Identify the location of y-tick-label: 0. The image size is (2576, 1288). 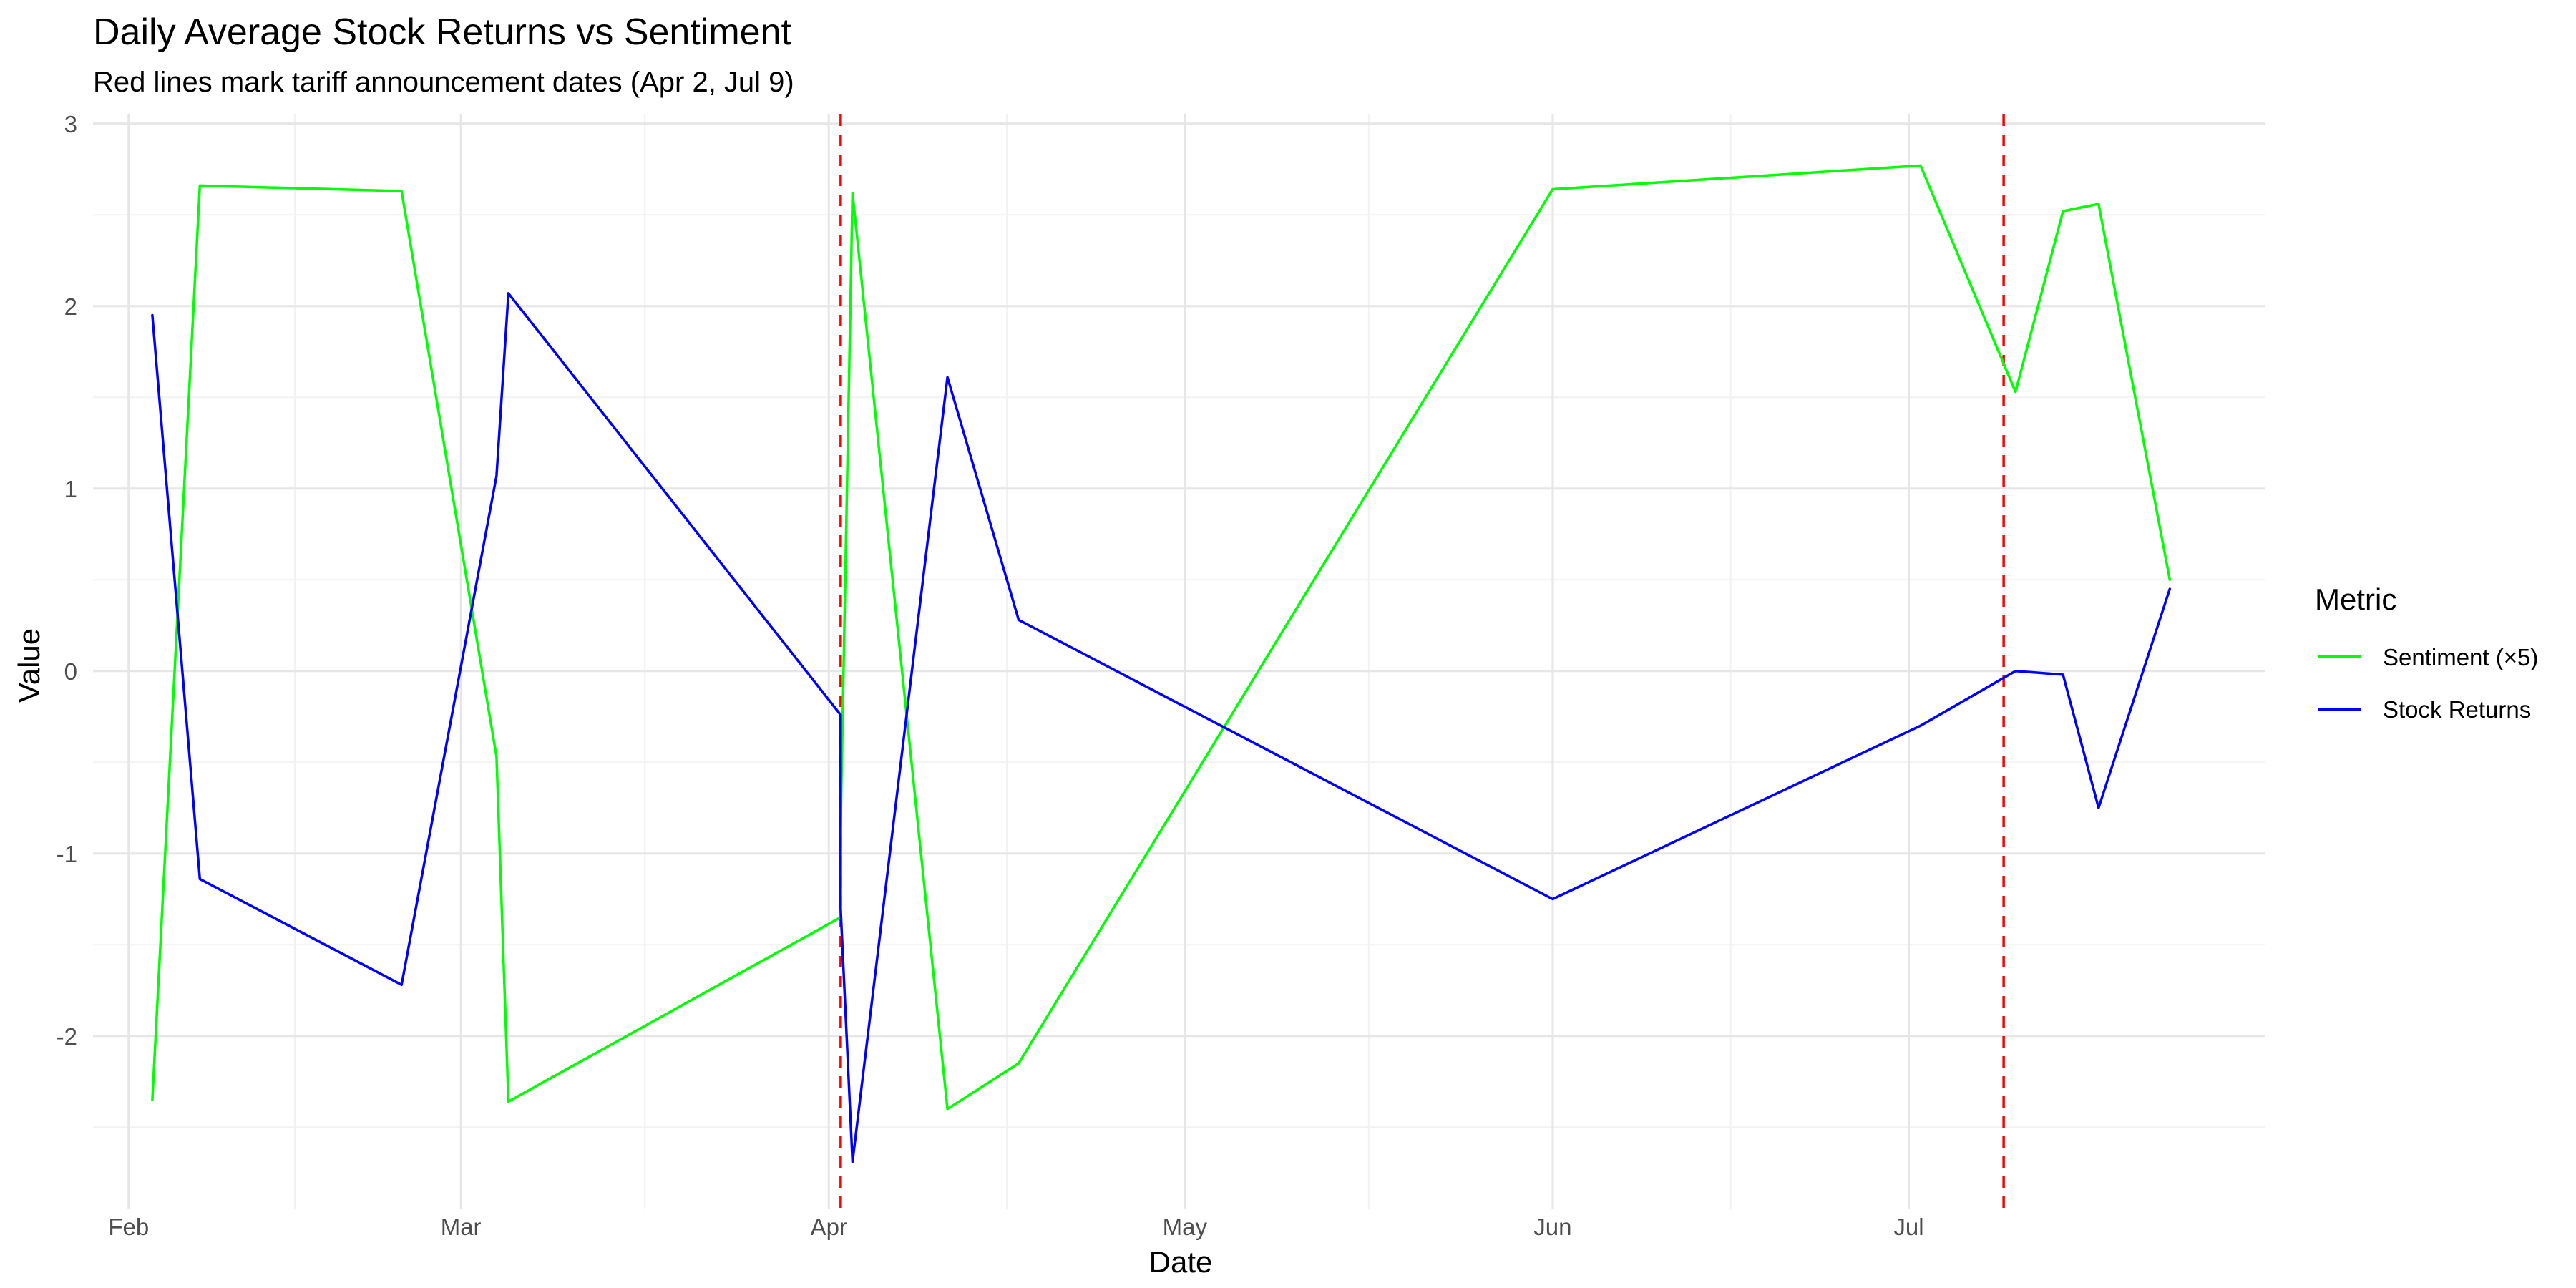
(70, 671).